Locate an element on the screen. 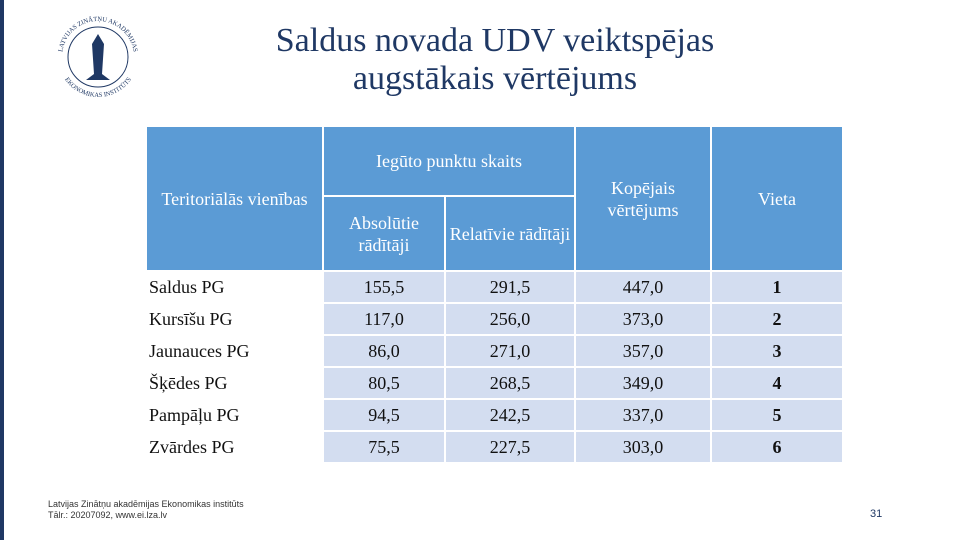  value-cell: 268,5 is located at coordinates (510, 383).